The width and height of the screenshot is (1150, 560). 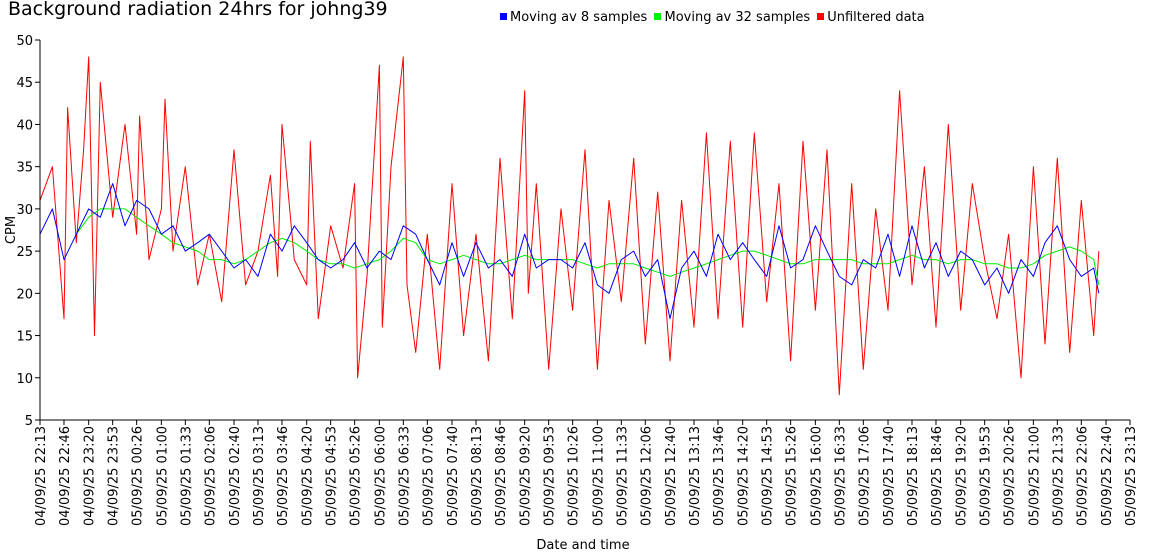 What do you see at coordinates (792, 476) in the screenshot?
I see `x-tick-label-31: 05/09/25 15:26` at bounding box center [792, 476].